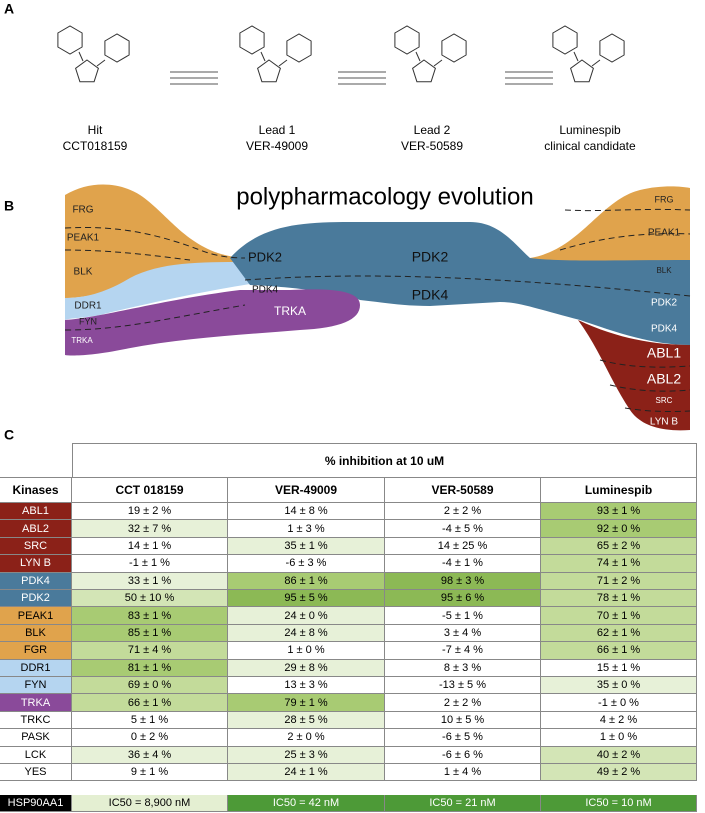  What do you see at coordinates (619, 529) in the screenshot?
I see `table-cell: 92 ± 0 %` at bounding box center [619, 529].